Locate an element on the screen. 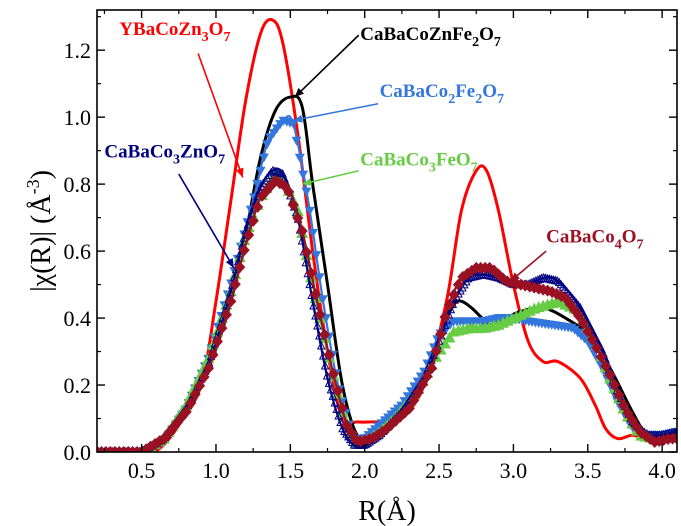  x-axis-title: R(Å) is located at coordinates (387, 511).